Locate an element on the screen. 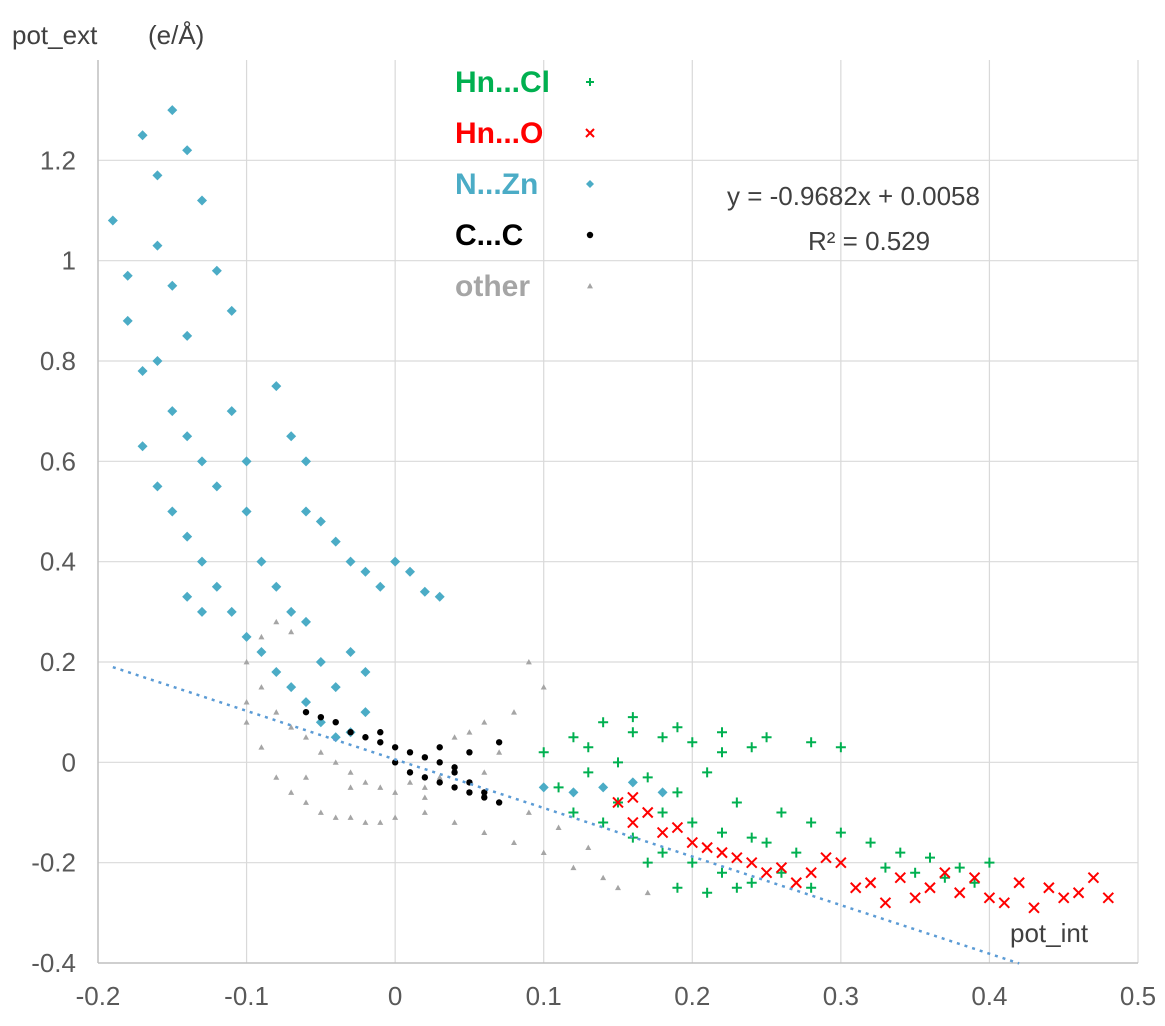  y-axis-unit: (e/Å) is located at coordinates (176, 35).